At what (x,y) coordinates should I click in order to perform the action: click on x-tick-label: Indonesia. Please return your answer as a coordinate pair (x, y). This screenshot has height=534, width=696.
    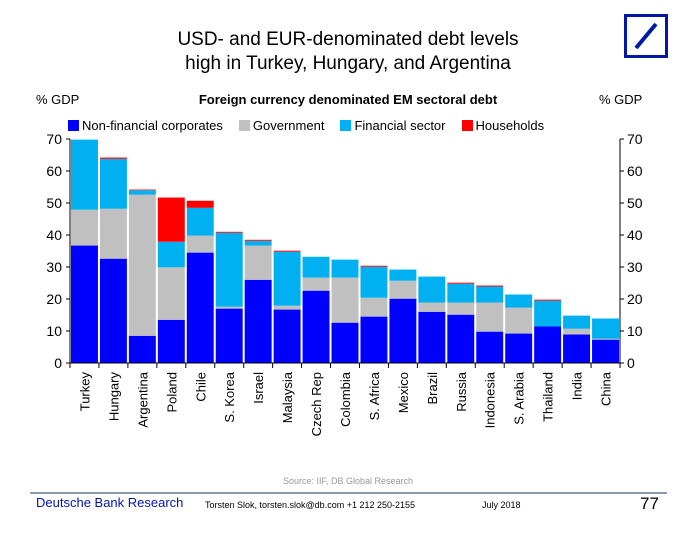
    Looking at the image, I should click on (490, 399).